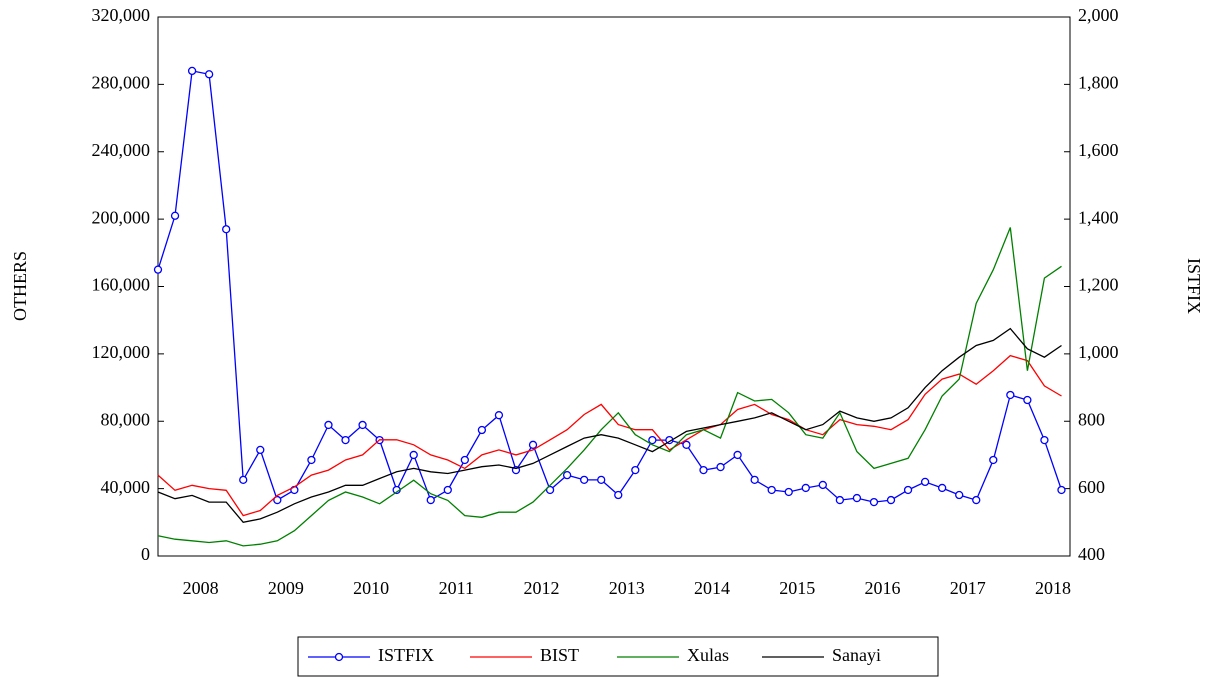 Image resolution: width=1215 pixels, height=680 pixels. Describe the element at coordinates (126, 419) in the screenshot. I see `y-tick-label: 80,000` at that location.